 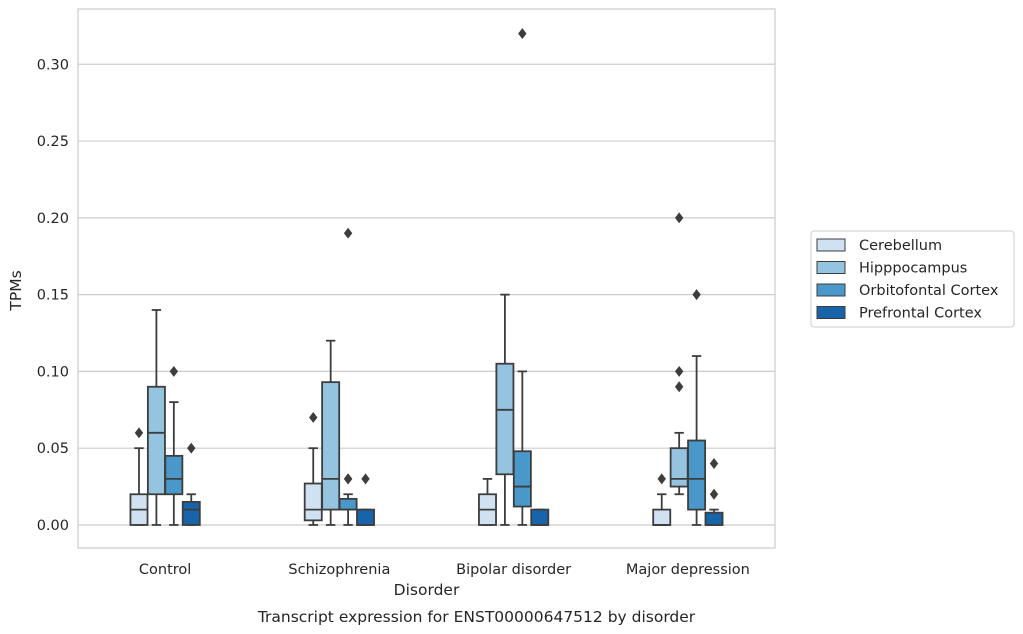 I want to click on y-tick-label: 0.30, so click(x=53, y=65).